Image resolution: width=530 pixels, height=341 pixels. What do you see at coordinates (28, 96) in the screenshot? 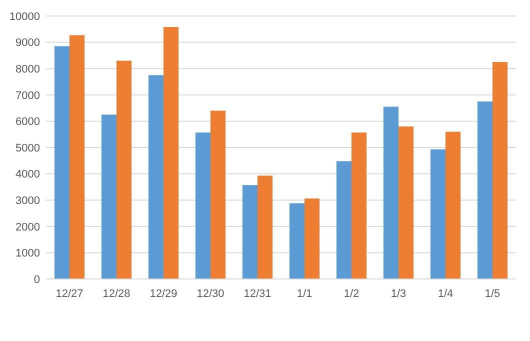
I see `y-tick-label: 7000` at bounding box center [28, 96].